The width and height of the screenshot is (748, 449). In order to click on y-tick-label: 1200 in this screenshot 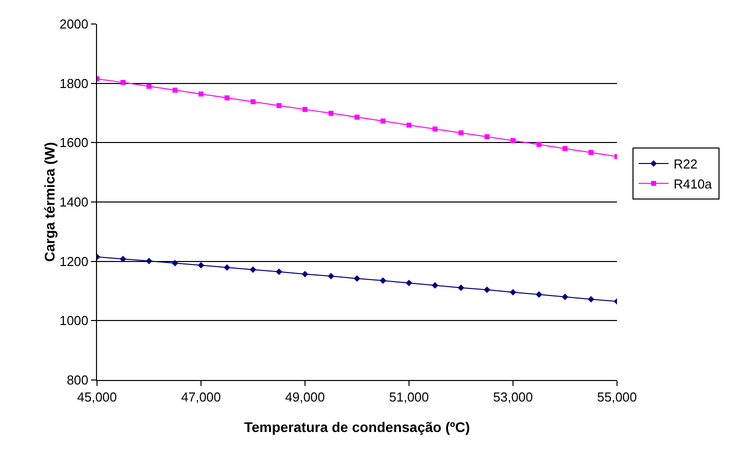, I will do `click(73, 261)`.